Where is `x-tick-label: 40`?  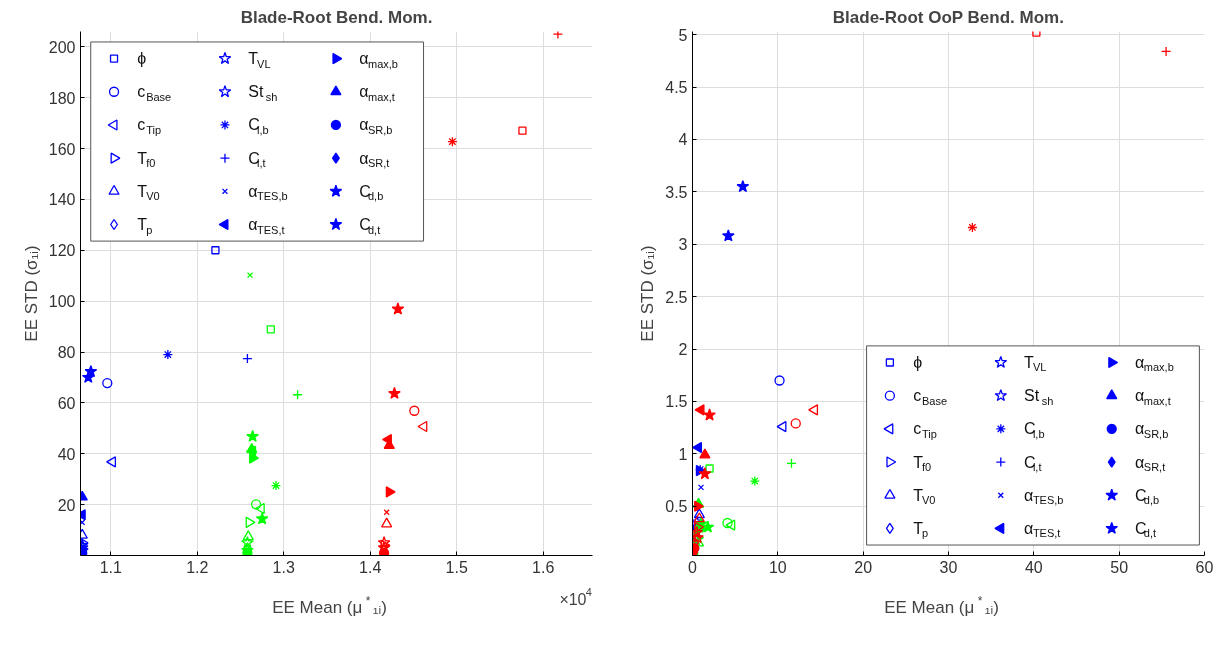 x-tick-label: 40 is located at coordinates (1033, 567).